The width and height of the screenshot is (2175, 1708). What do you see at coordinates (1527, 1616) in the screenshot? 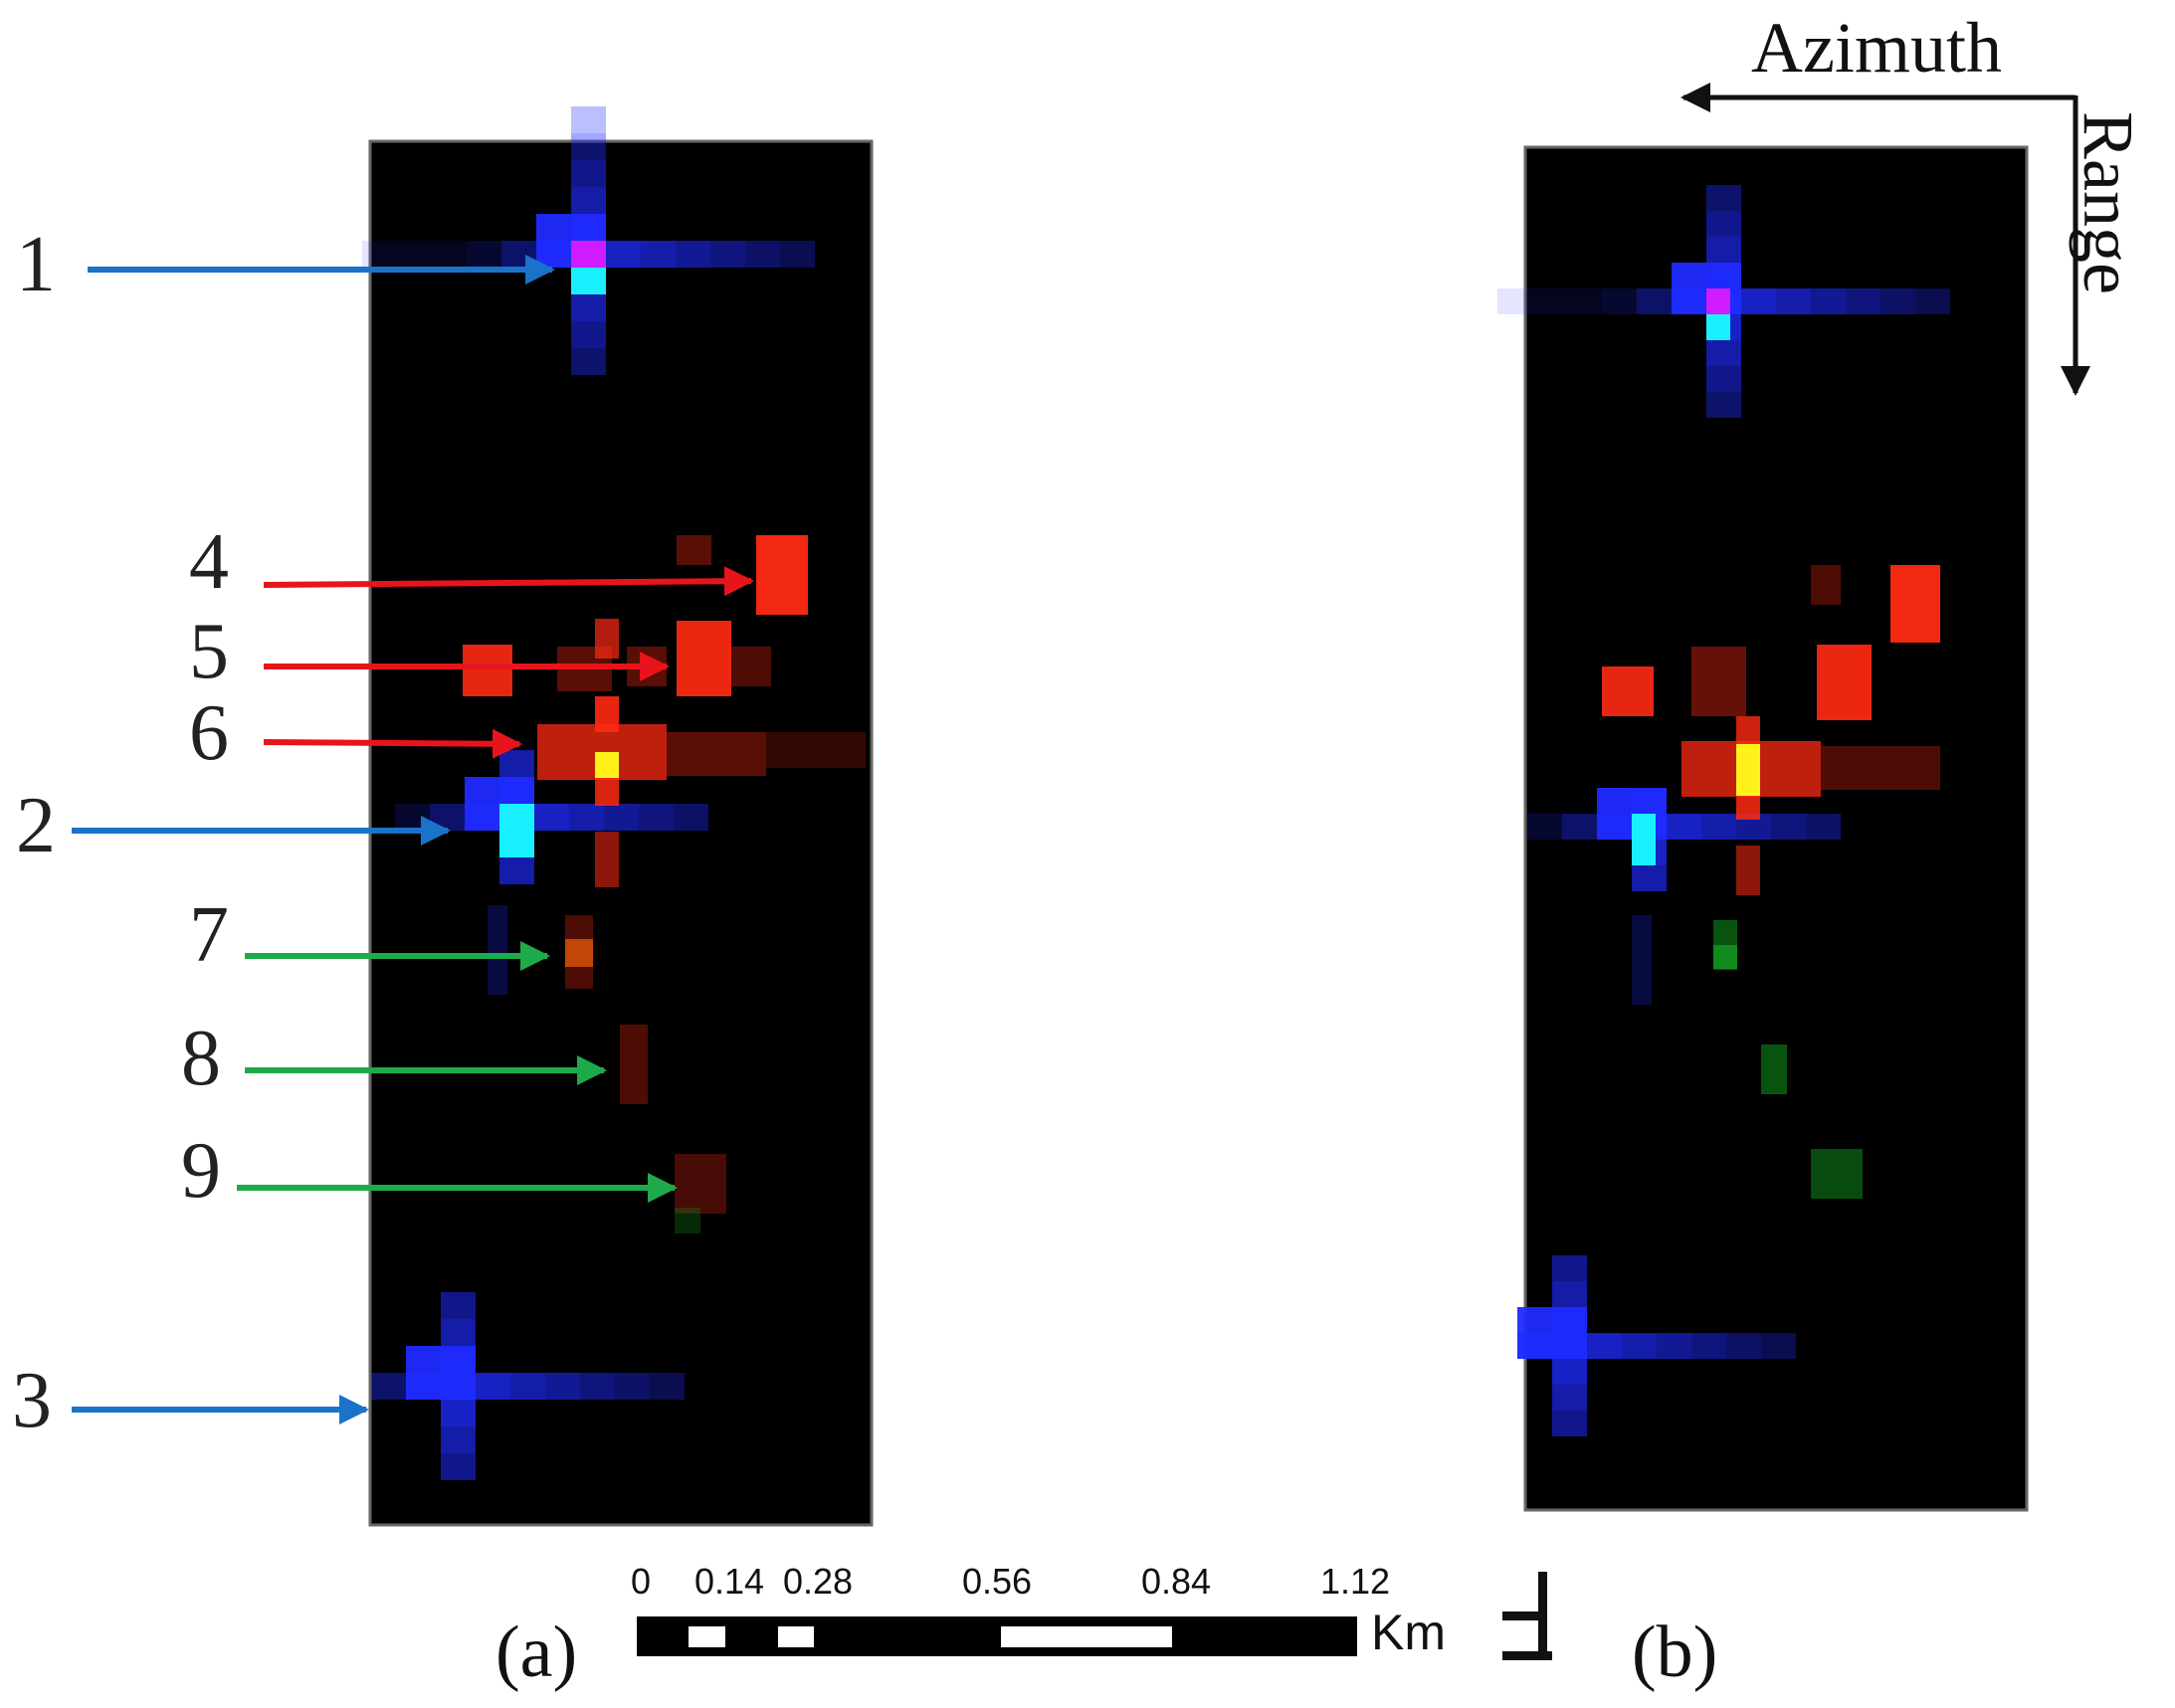
I see `orientation-symbol` at bounding box center [1527, 1616].